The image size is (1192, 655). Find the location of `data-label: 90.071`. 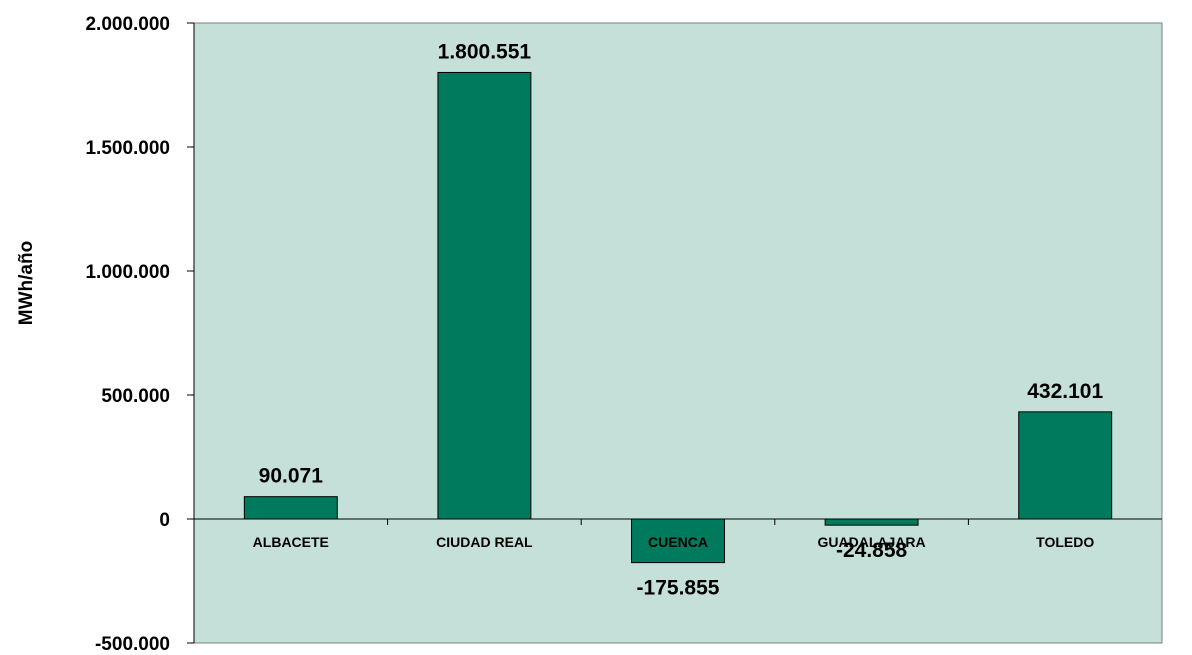

data-label: 90.071 is located at coordinates (291, 476).